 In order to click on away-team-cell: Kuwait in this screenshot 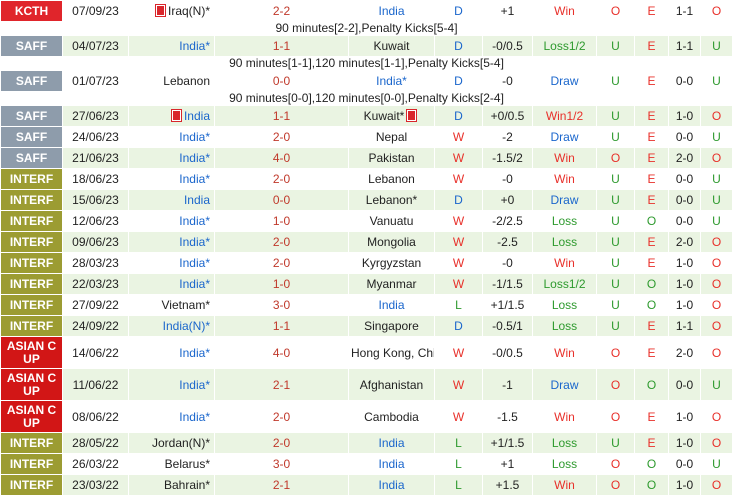, I will do `click(392, 46)`.